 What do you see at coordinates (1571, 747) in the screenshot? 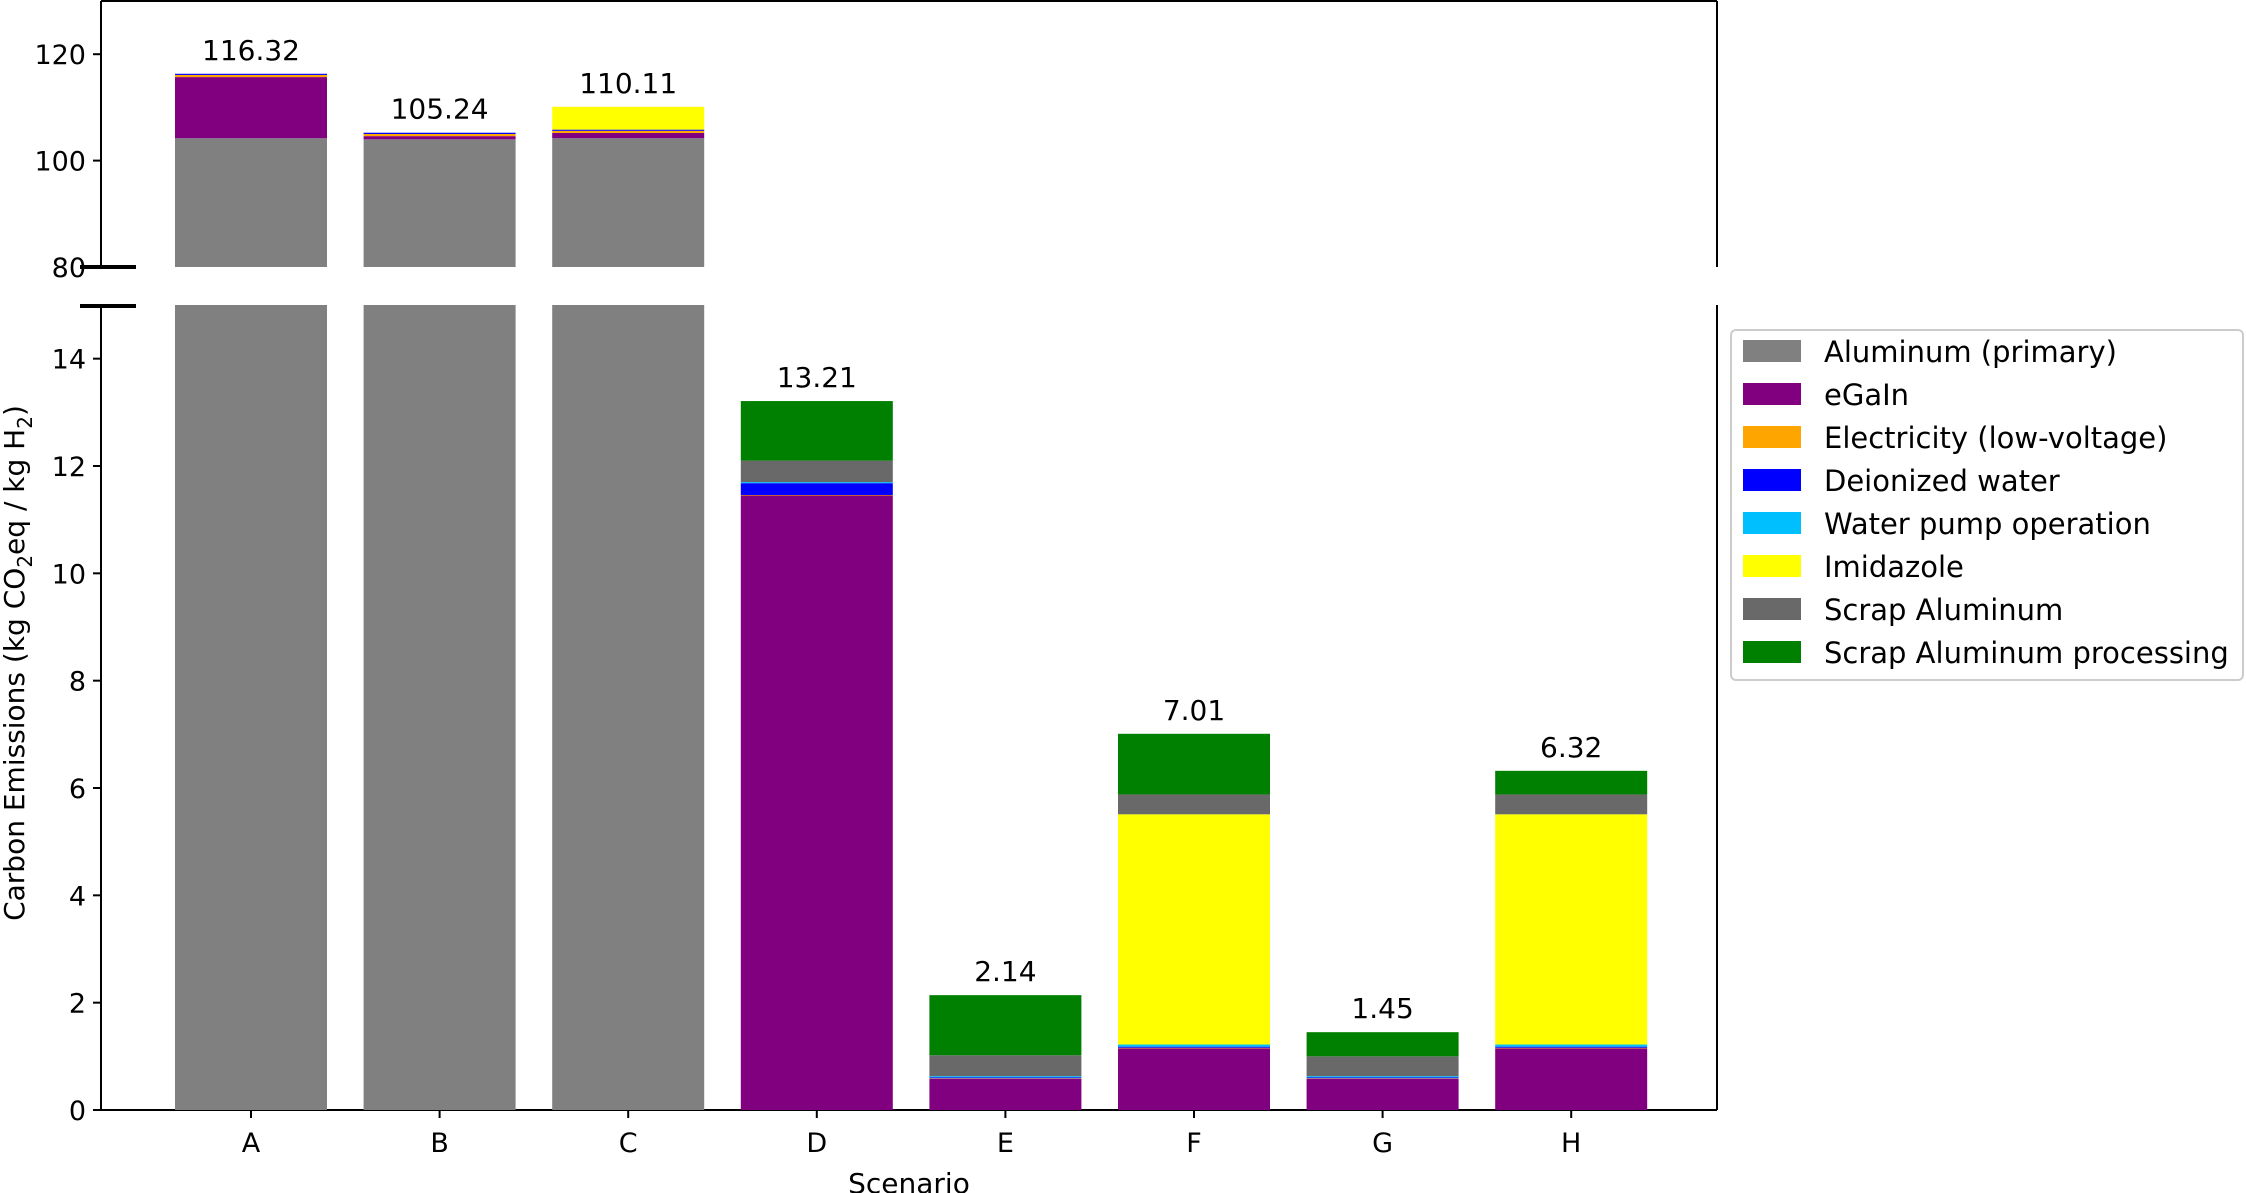
I see `total-label: 6.32` at bounding box center [1571, 747].